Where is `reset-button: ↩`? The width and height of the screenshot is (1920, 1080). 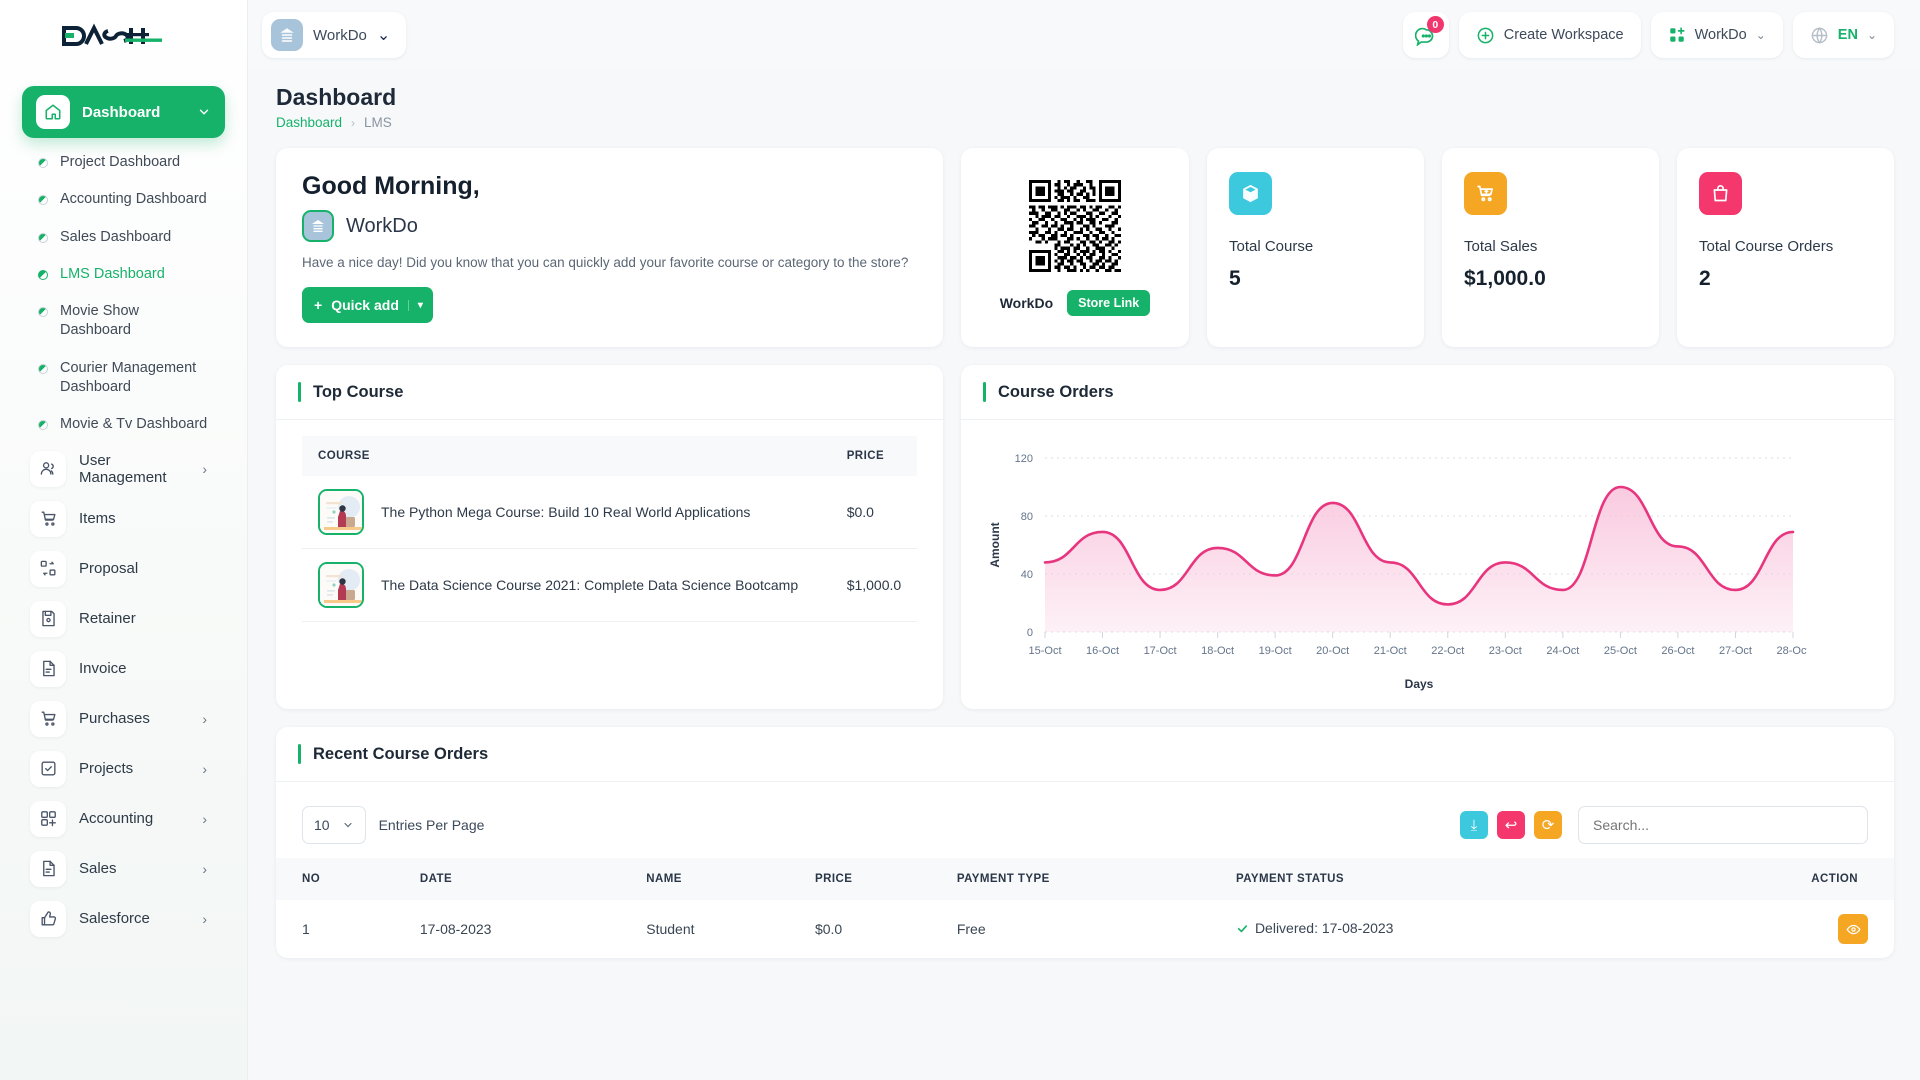 reset-button: ↩ is located at coordinates (1511, 825).